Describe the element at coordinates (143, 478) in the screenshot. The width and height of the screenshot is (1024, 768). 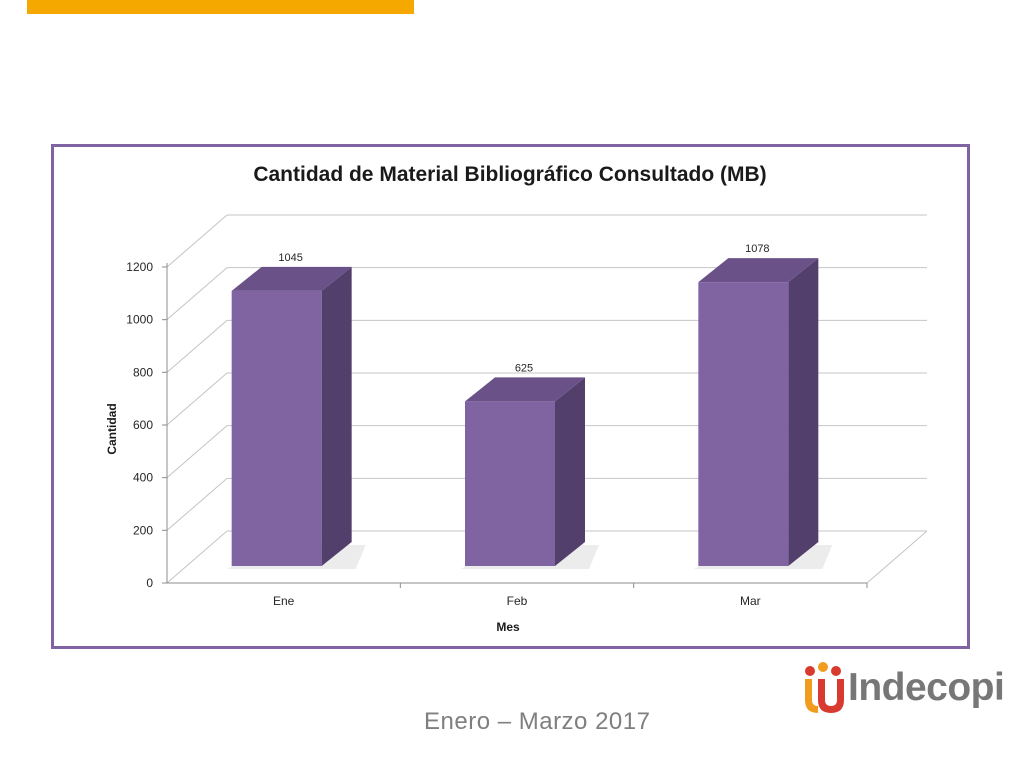
I see `y-tick-label: 400` at that location.